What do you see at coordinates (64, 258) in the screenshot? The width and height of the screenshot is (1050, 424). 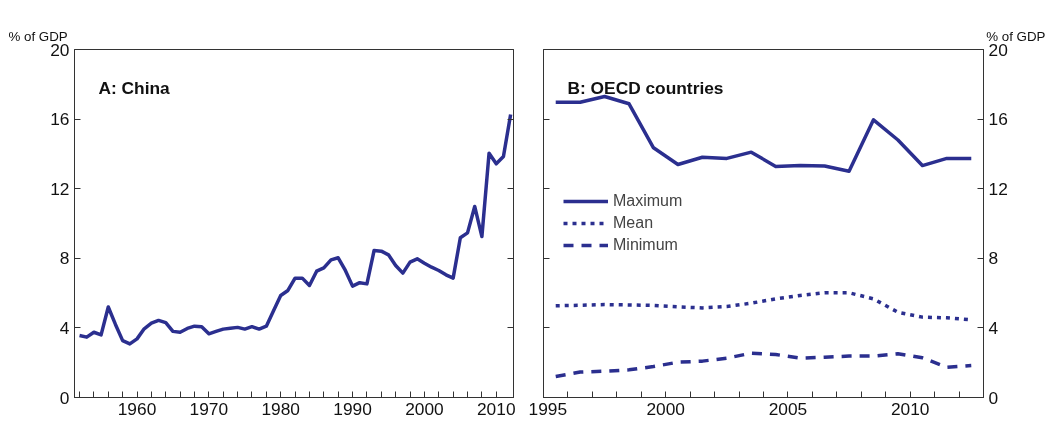 I see `y-tick-label: 8` at bounding box center [64, 258].